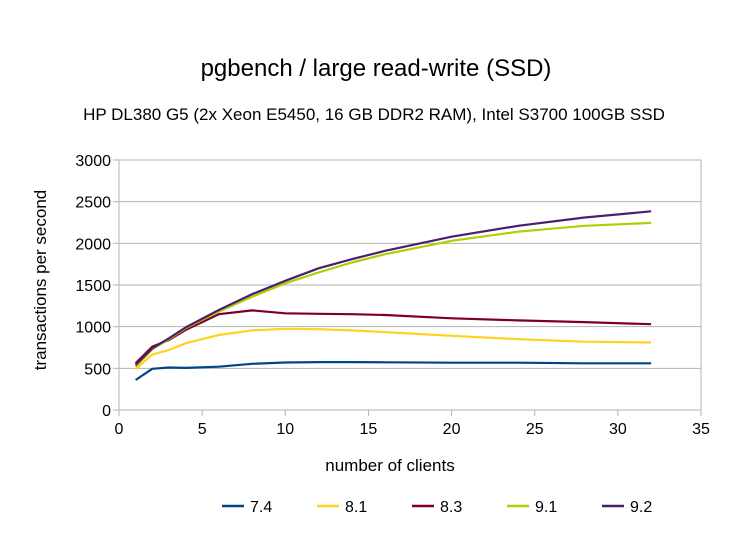 The image size is (748, 553). What do you see at coordinates (641, 507) in the screenshot?
I see `legend-label: 9.2` at bounding box center [641, 507].